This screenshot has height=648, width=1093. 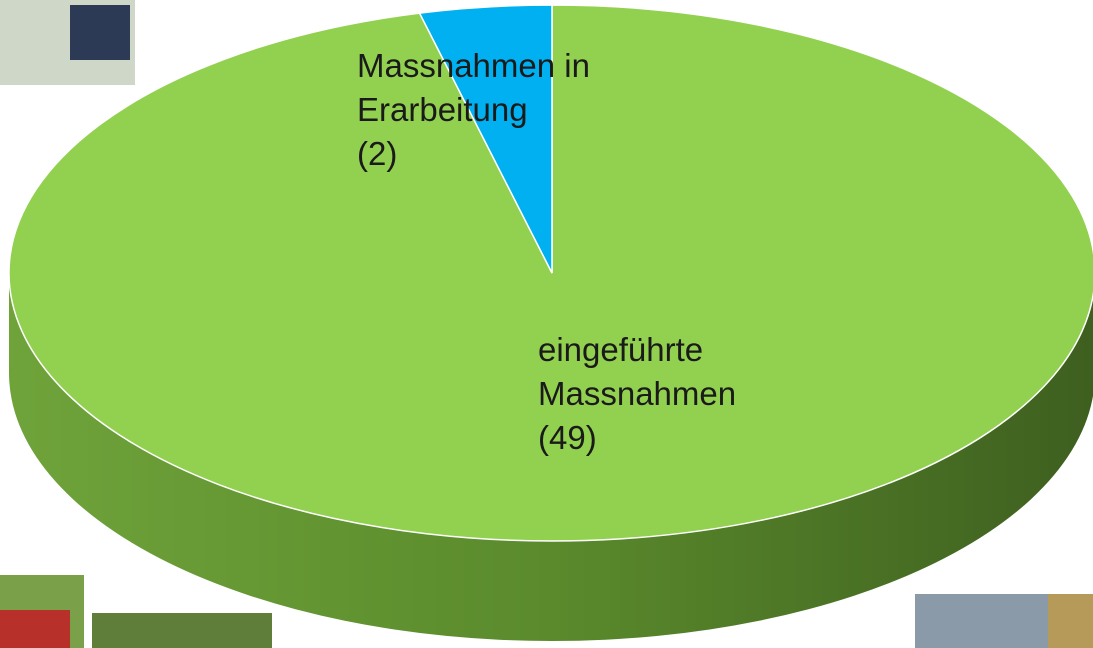 What do you see at coordinates (377, 153) in the screenshot?
I see `label-value: (2)` at bounding box center [377, 153].